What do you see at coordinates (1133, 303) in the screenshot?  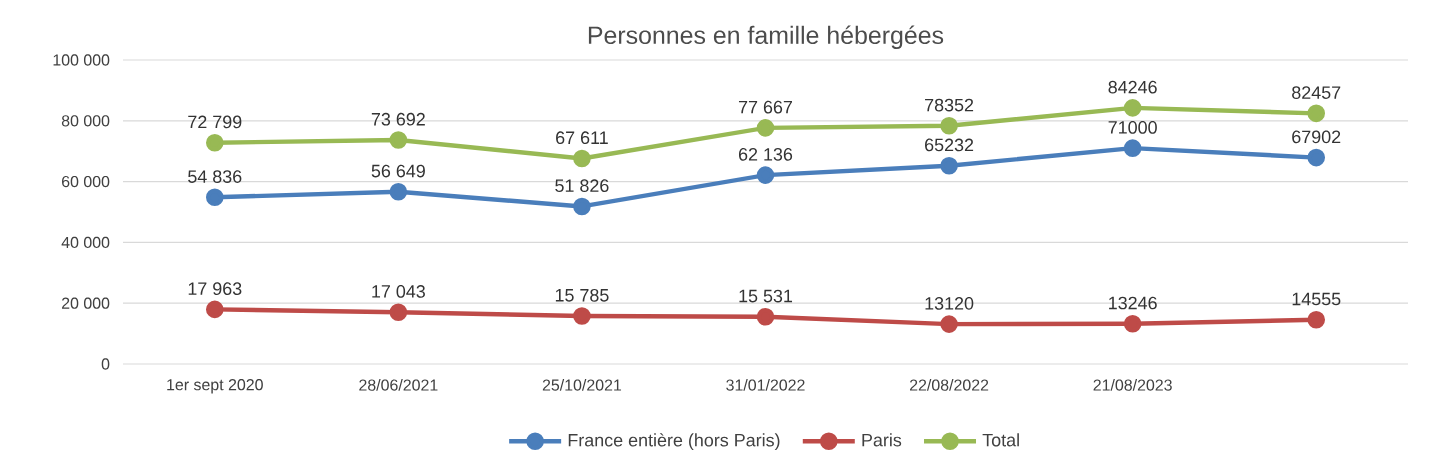 I see `data-label: 13246` at bounding box center [1133, 303].